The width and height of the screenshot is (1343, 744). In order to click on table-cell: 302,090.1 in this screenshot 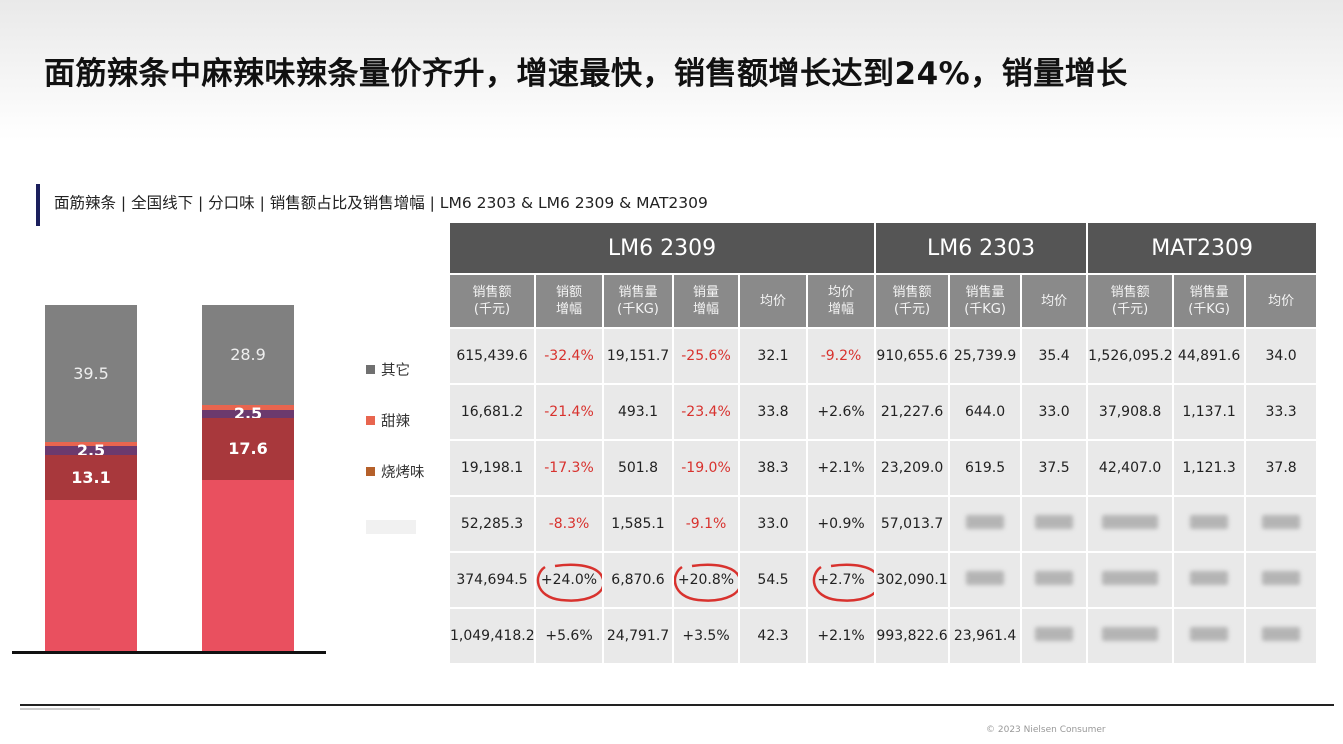, I will do `click(912, 580)`.